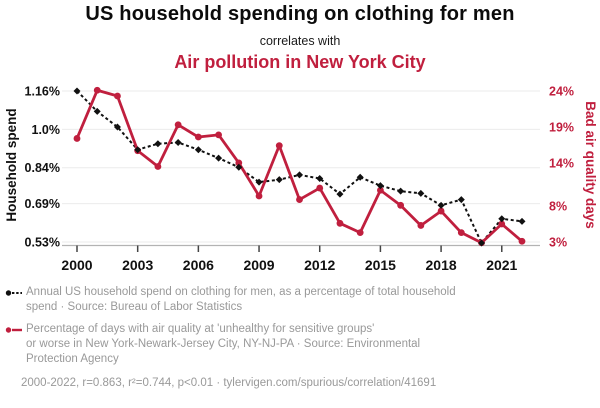 This screenshot has width=600, height=408. I want to click on left-axis-tick-labels: 1.16% 1.0% 0.84% 0.69% 0.53%, so click(42, 167).